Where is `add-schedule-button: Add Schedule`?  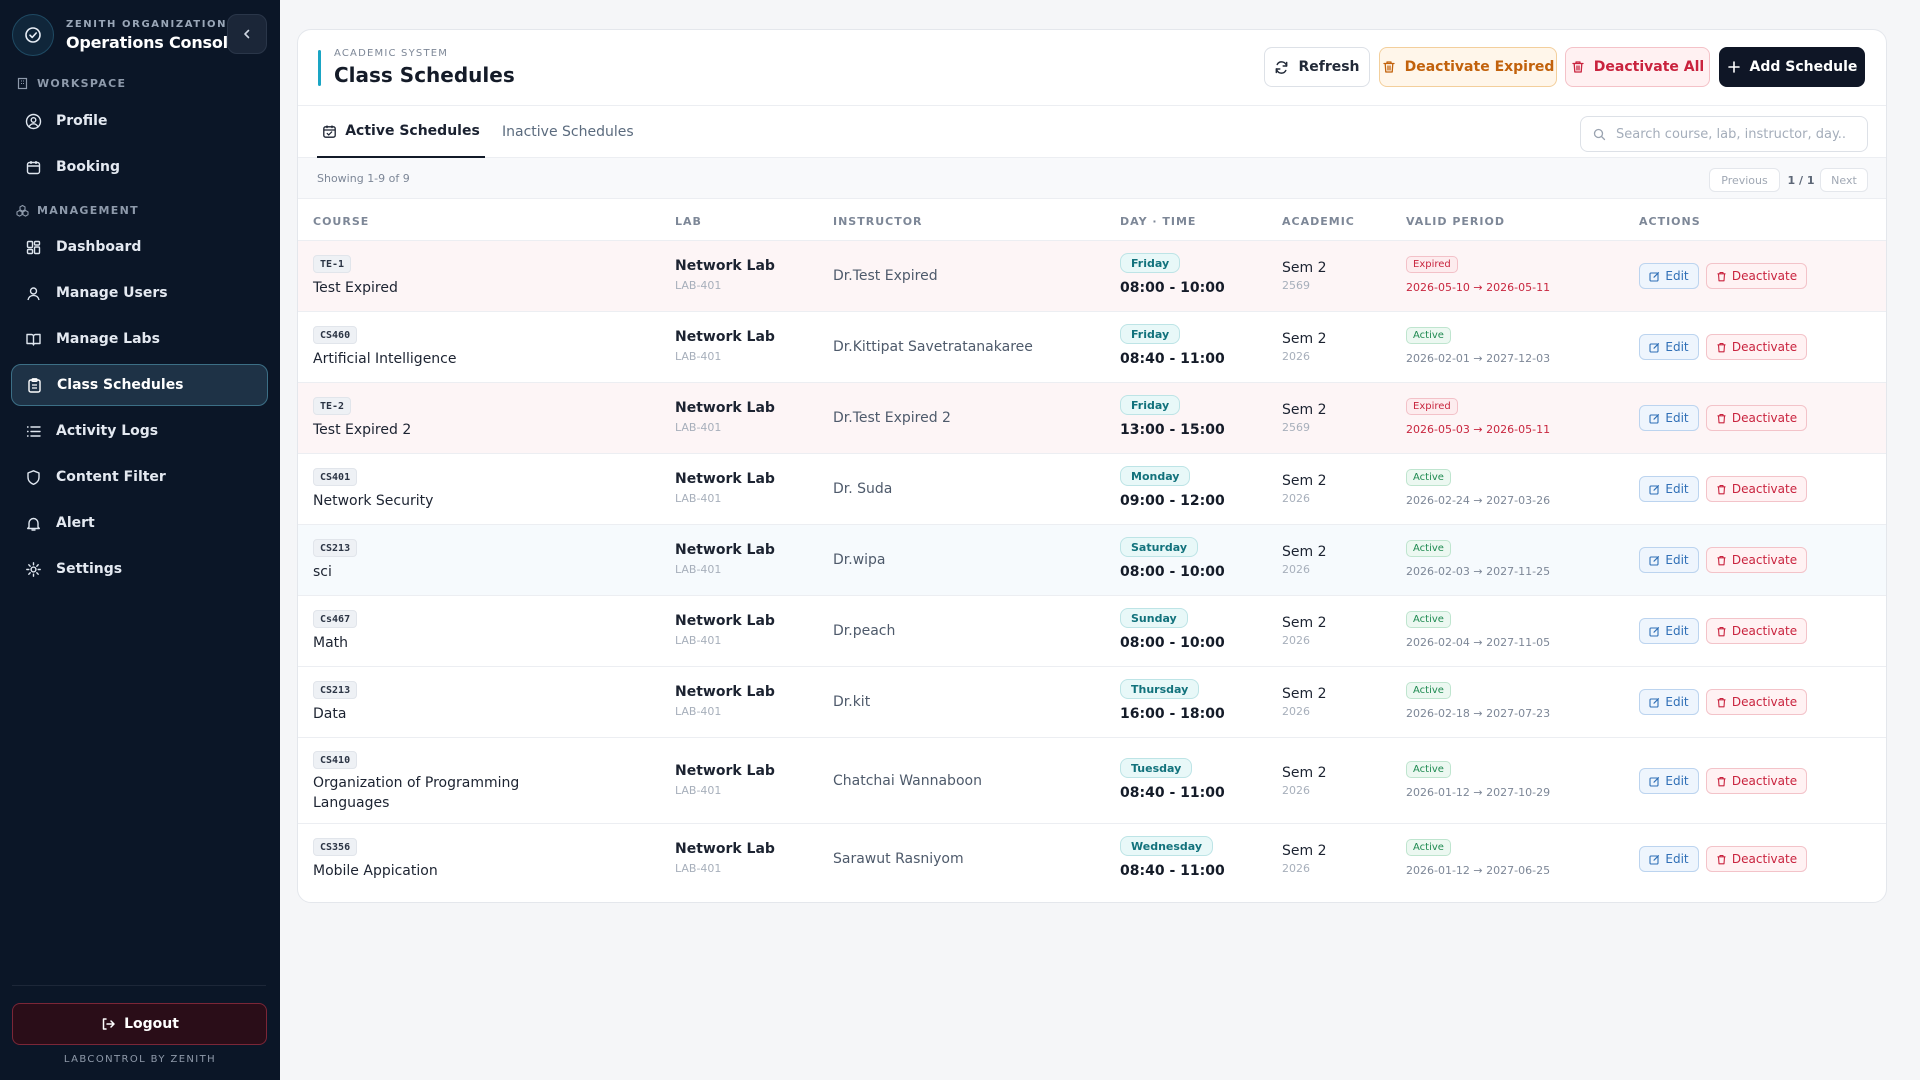 add-schedule-button: Add Schedule is located at coordinates (1792, 67).